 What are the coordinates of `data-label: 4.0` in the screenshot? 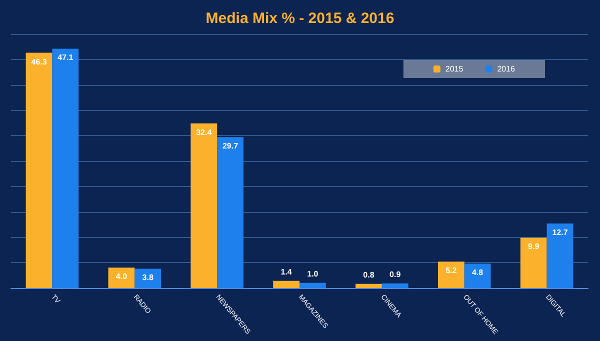 It's located at (122, 277).